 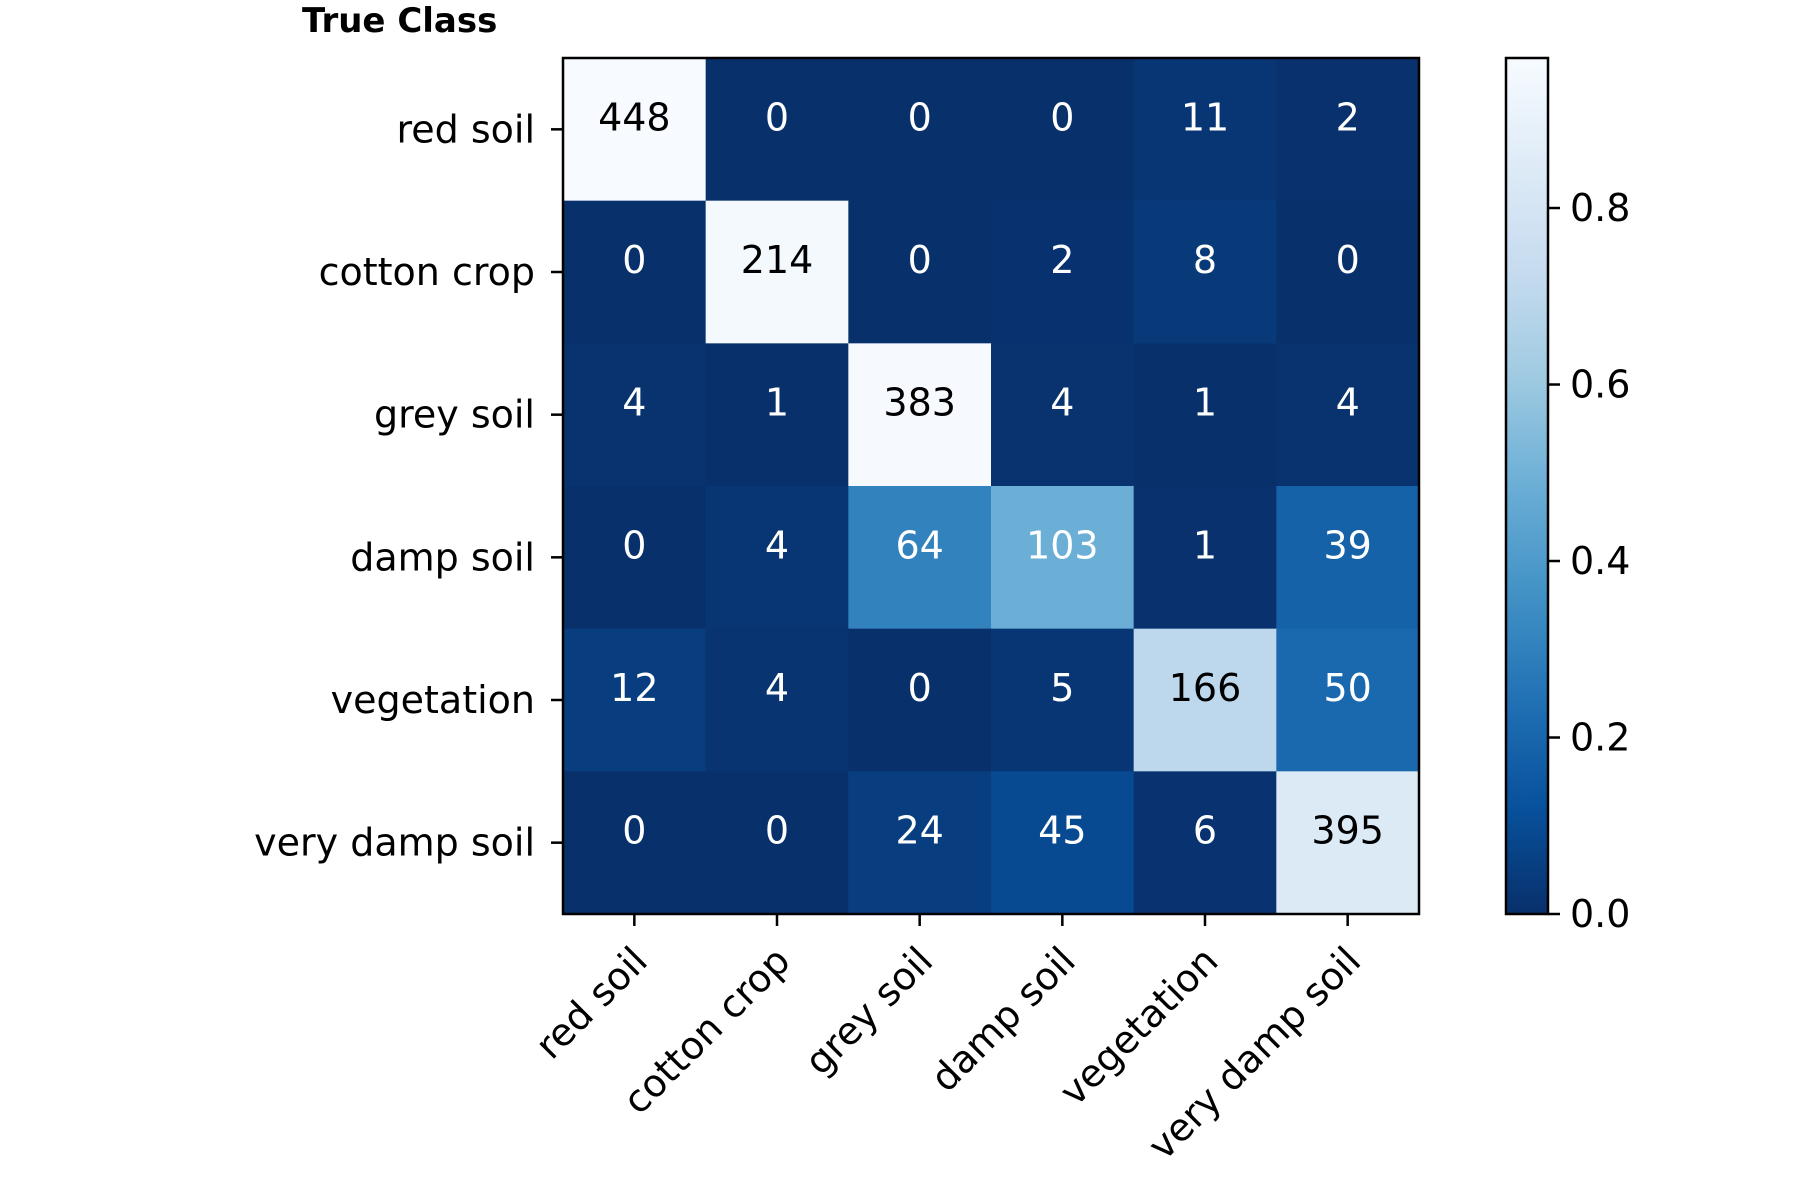 I want to click on colorbar-tick-label: 0.2, so click(x=1600, y=738).